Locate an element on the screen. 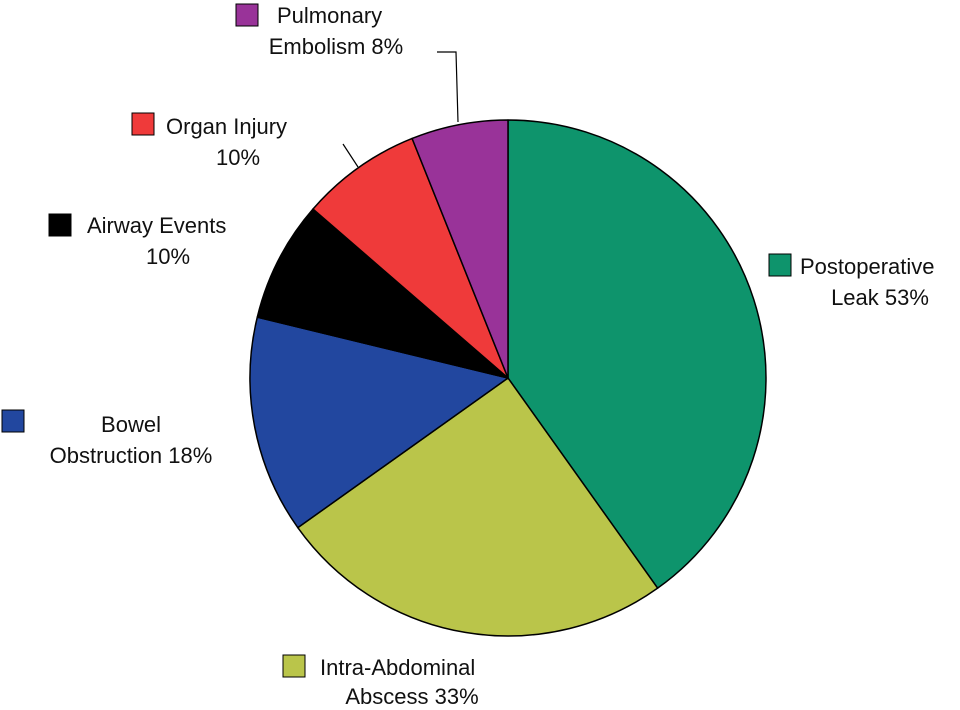 Image resolution: width=960 pixels, height=710 pixels. slice-label-postoperative-leak-line-2: Leak 53% is located at coordinates (880, 297).